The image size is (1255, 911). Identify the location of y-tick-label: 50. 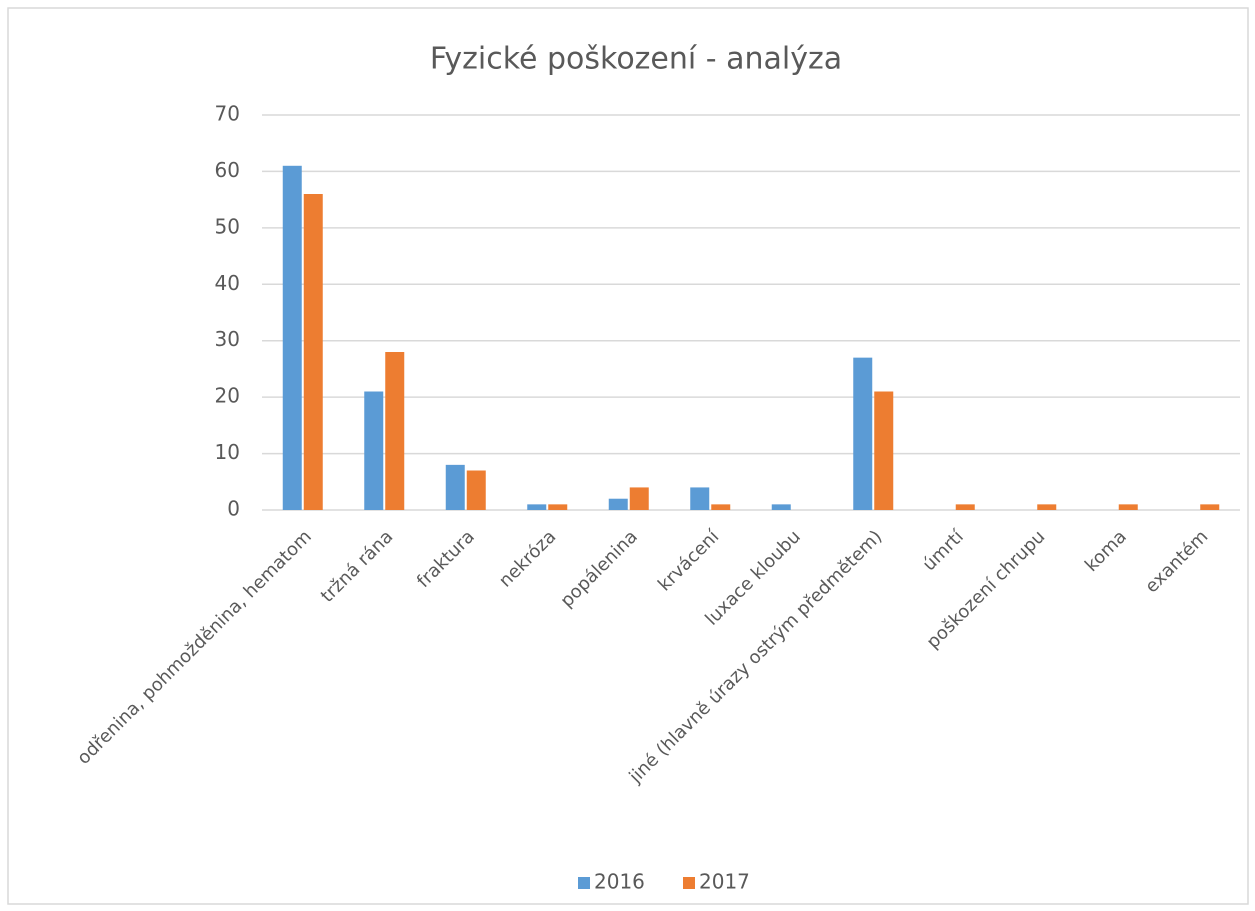
(227, 226).